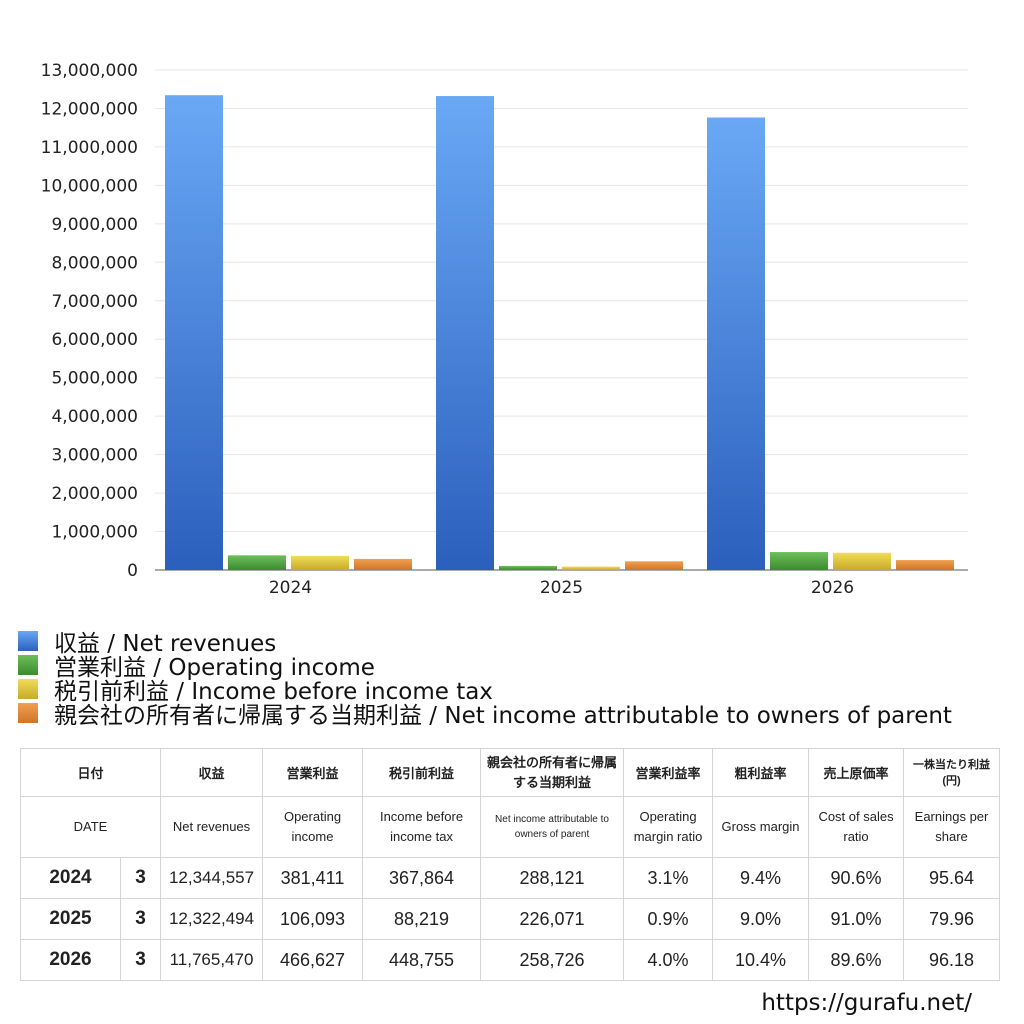 This screenshot has height=1024, width=1024. Describe the element at coordinates (422, 960) in the screenshot. I see `row-pretax: 448,755` at that location.